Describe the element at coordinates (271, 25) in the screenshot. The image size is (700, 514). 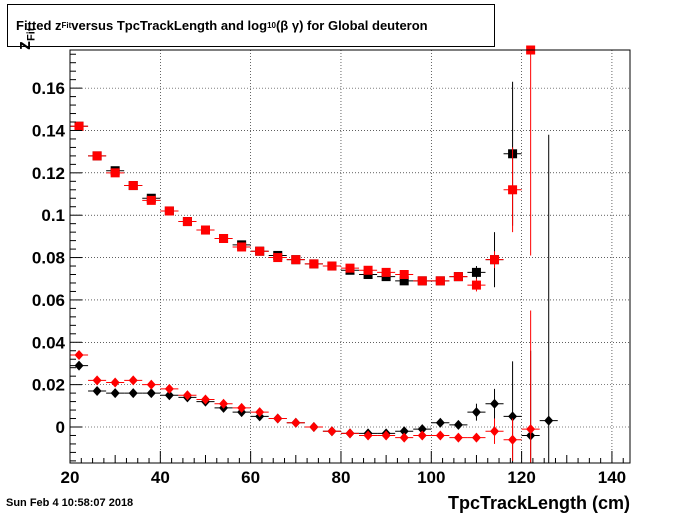
I see `title-sub-10: 10` at that location.